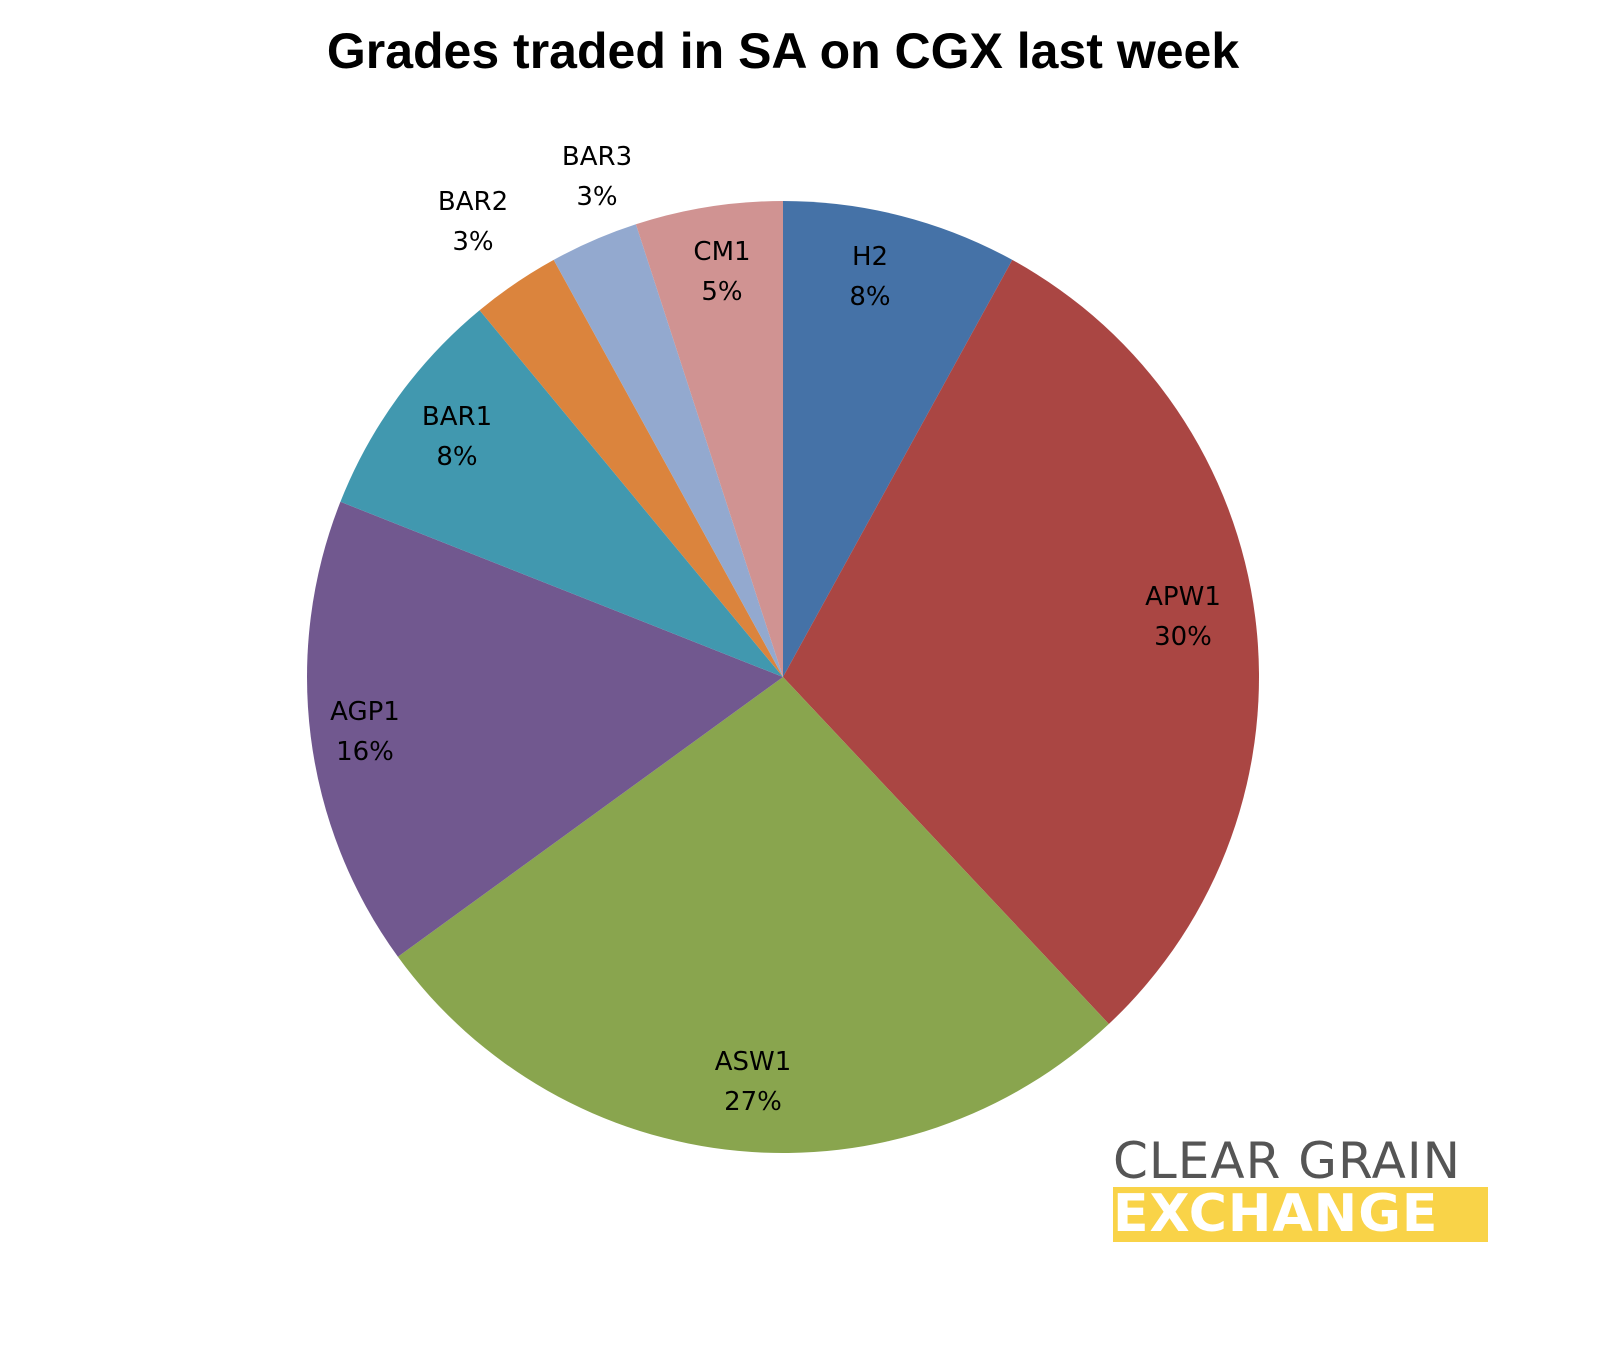  I want to click on slice-percent-bar1: 8%, so click(456, 457).